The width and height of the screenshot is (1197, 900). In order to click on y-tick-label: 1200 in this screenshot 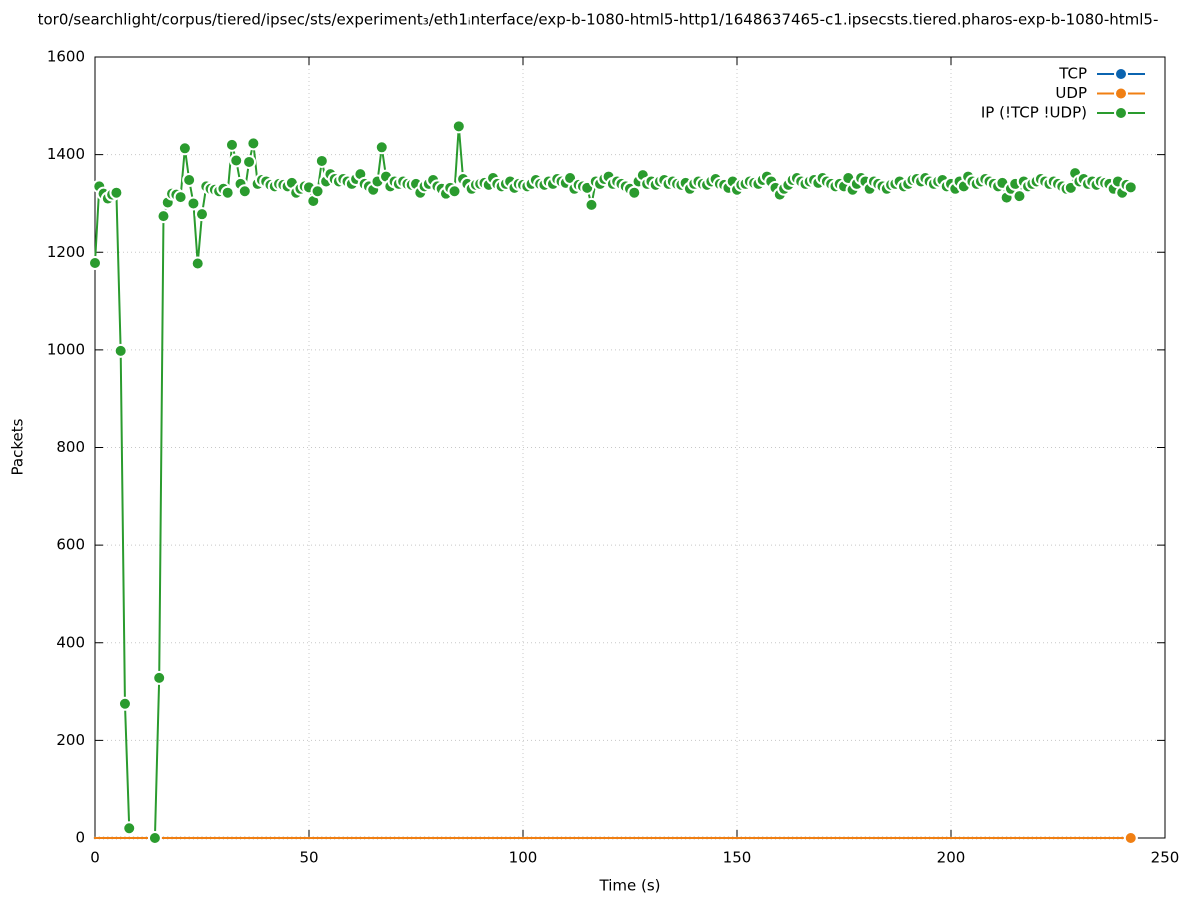, I will do `click(66, 252)`.